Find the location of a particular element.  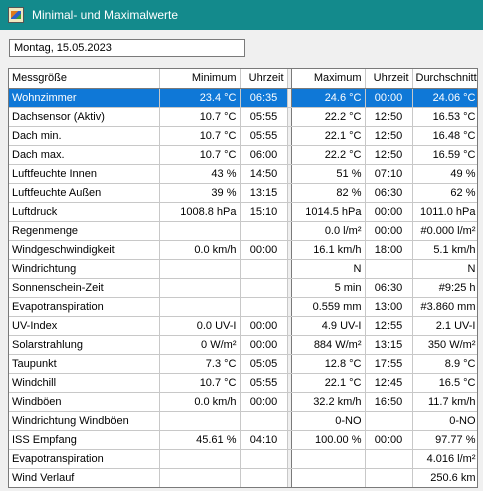

table-row: Windchill 10.7 °C 05:55 22.1 °C 12:45 16.5 °C is located at coordinates (243, 383).